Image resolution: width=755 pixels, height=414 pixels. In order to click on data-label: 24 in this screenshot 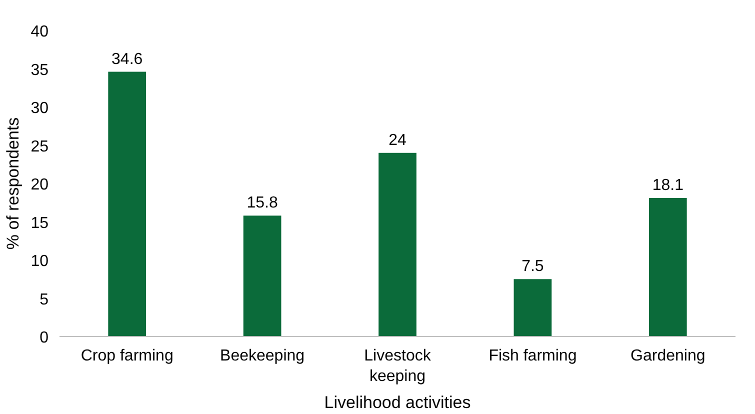, I will do `click(397, 140)`.